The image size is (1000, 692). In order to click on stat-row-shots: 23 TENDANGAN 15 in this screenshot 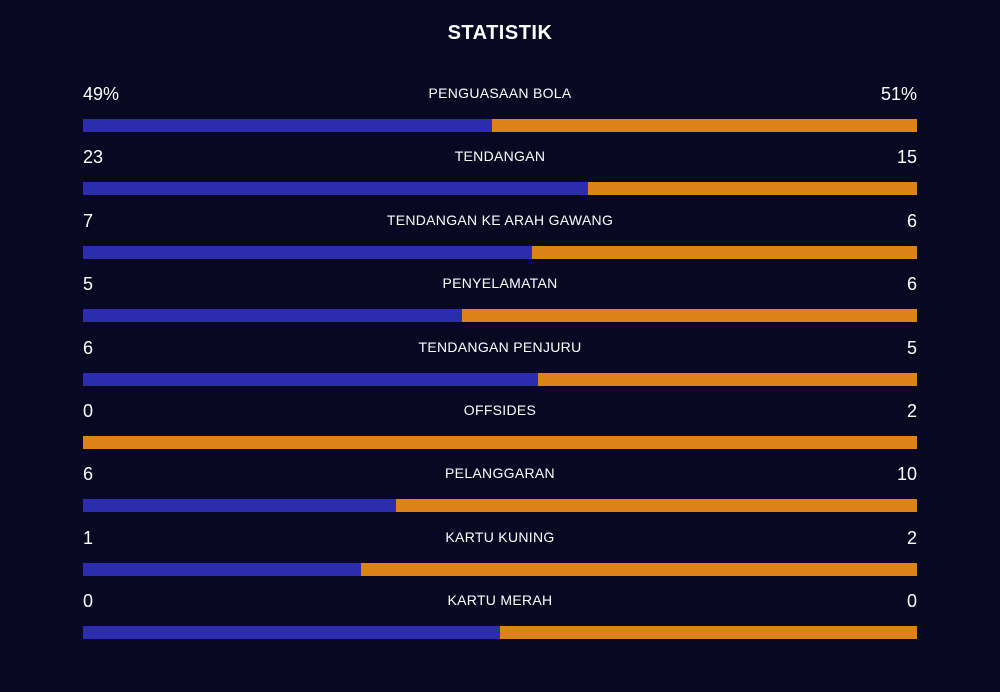, I will do `click(500, 176)`.